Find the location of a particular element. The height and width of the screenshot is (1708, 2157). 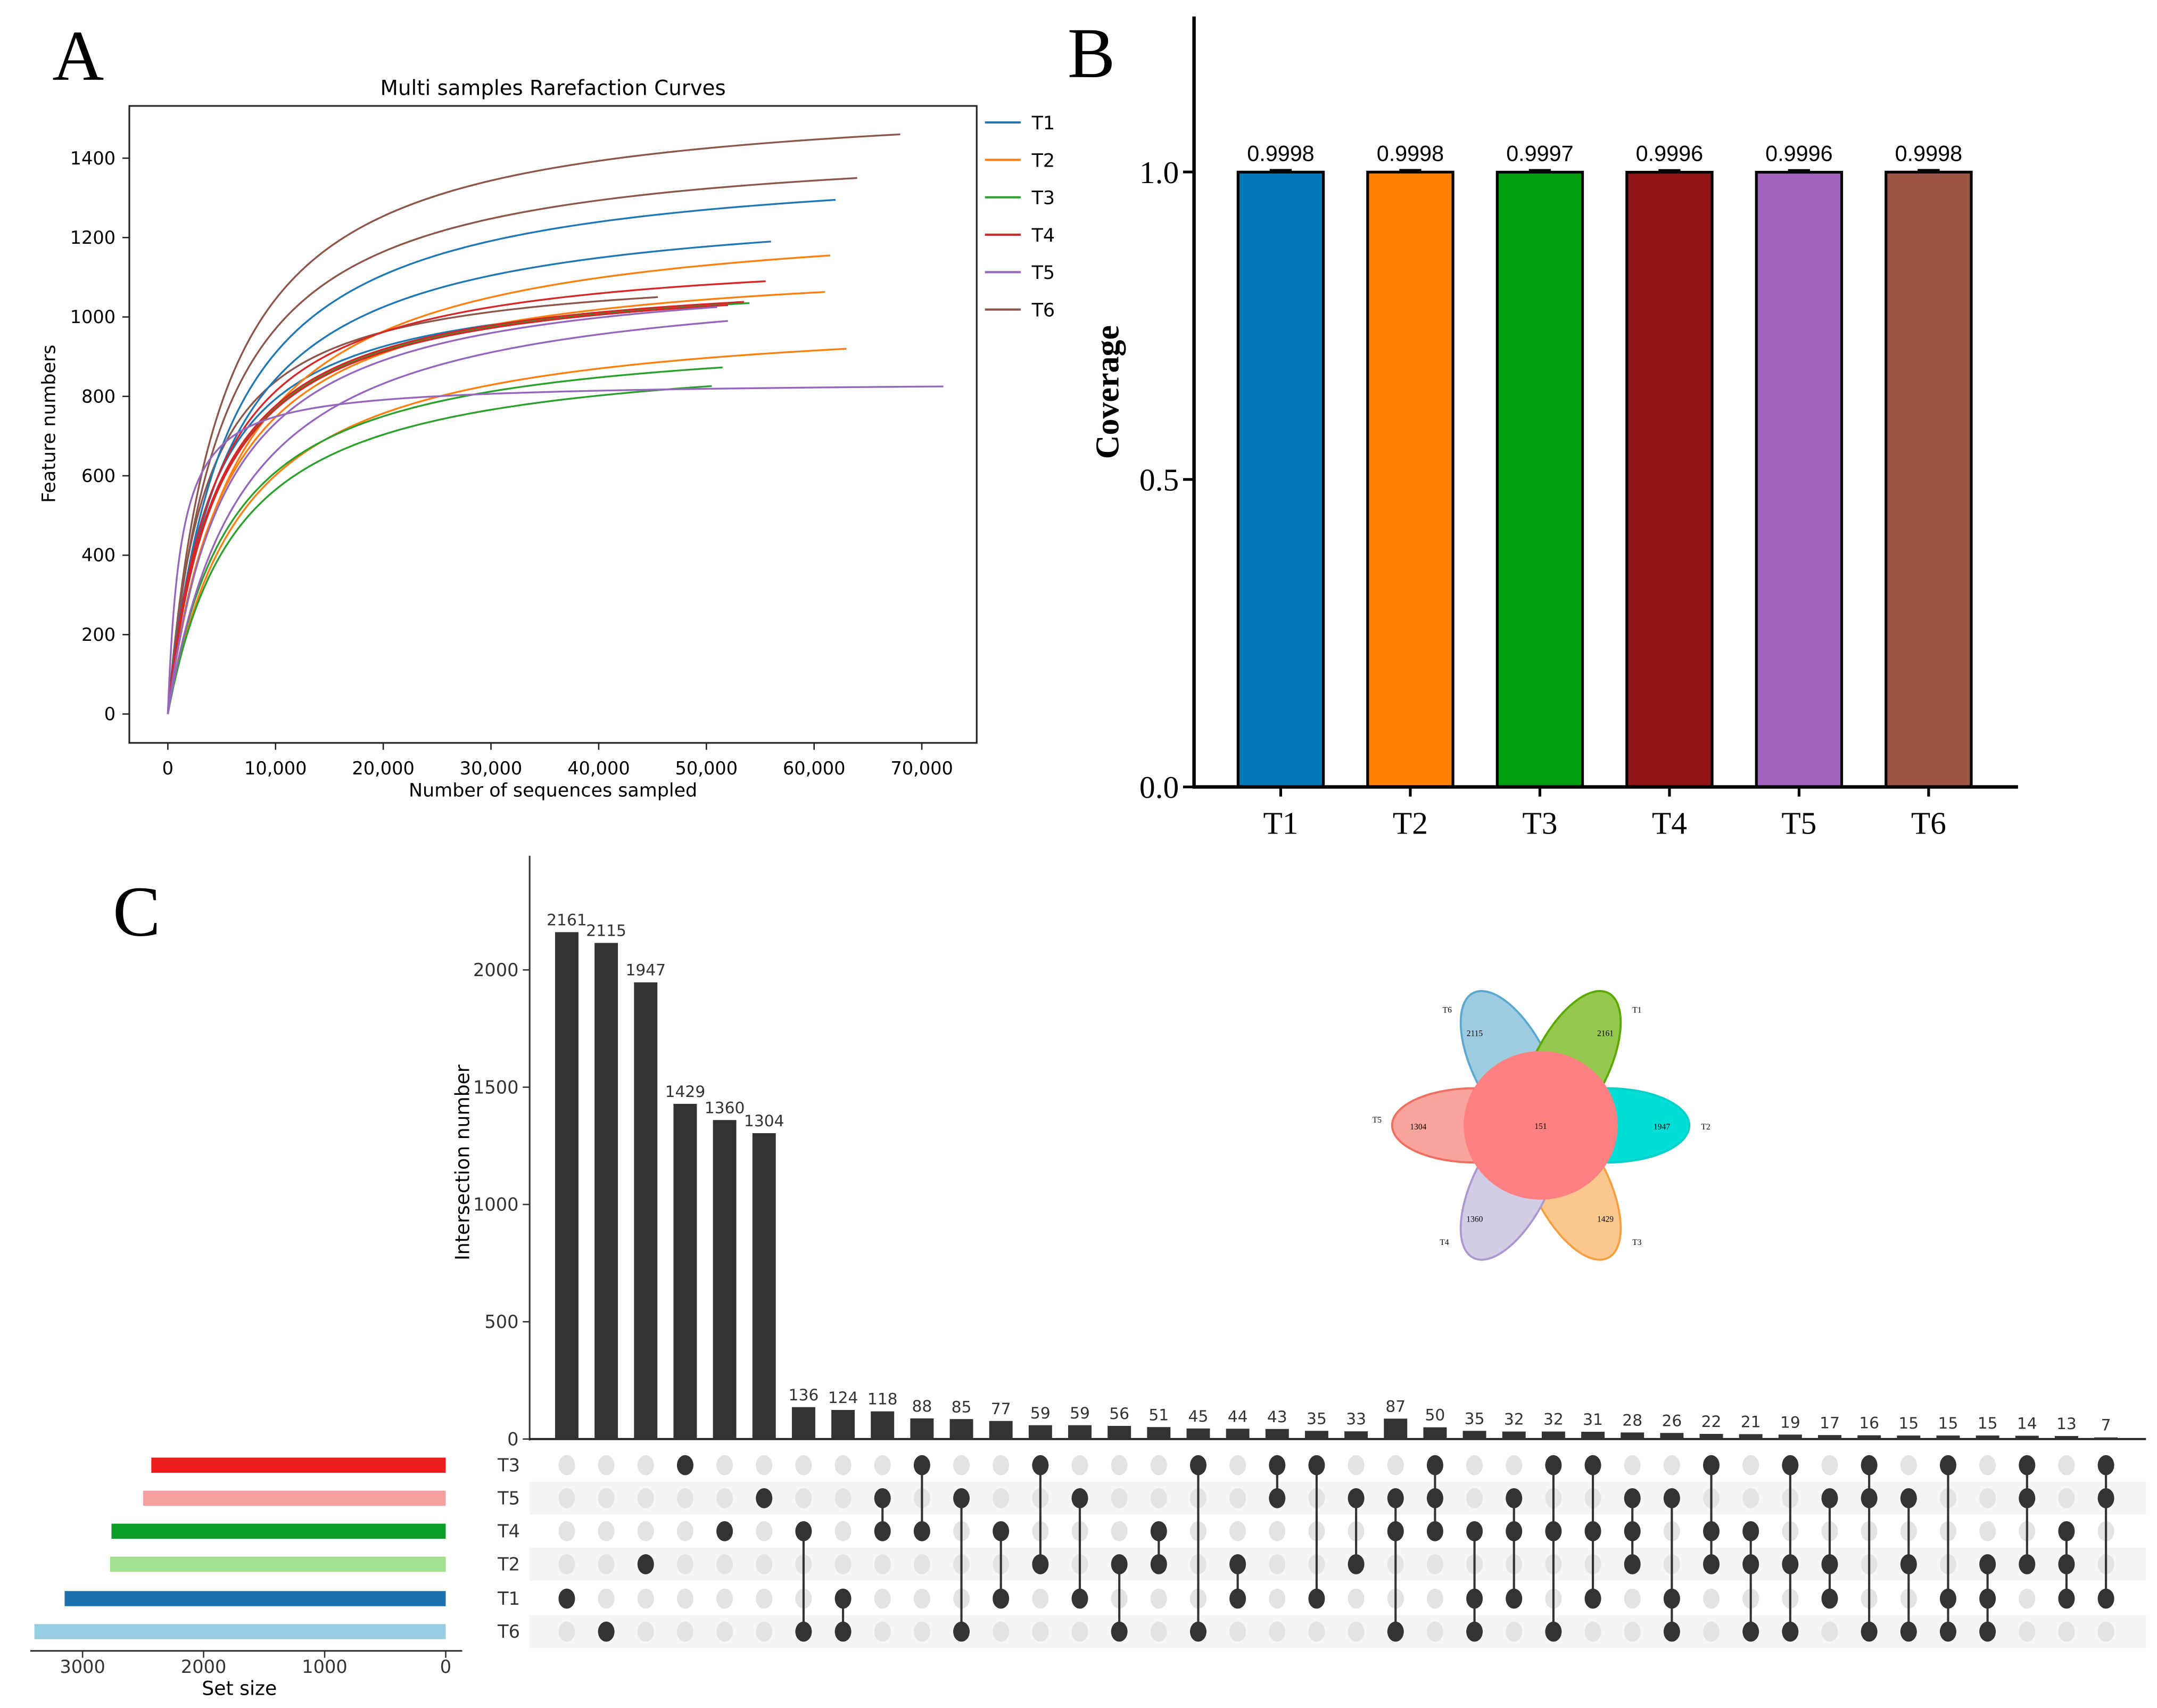

legend-label-t5: T5 is located at coordinates (1043, 273).